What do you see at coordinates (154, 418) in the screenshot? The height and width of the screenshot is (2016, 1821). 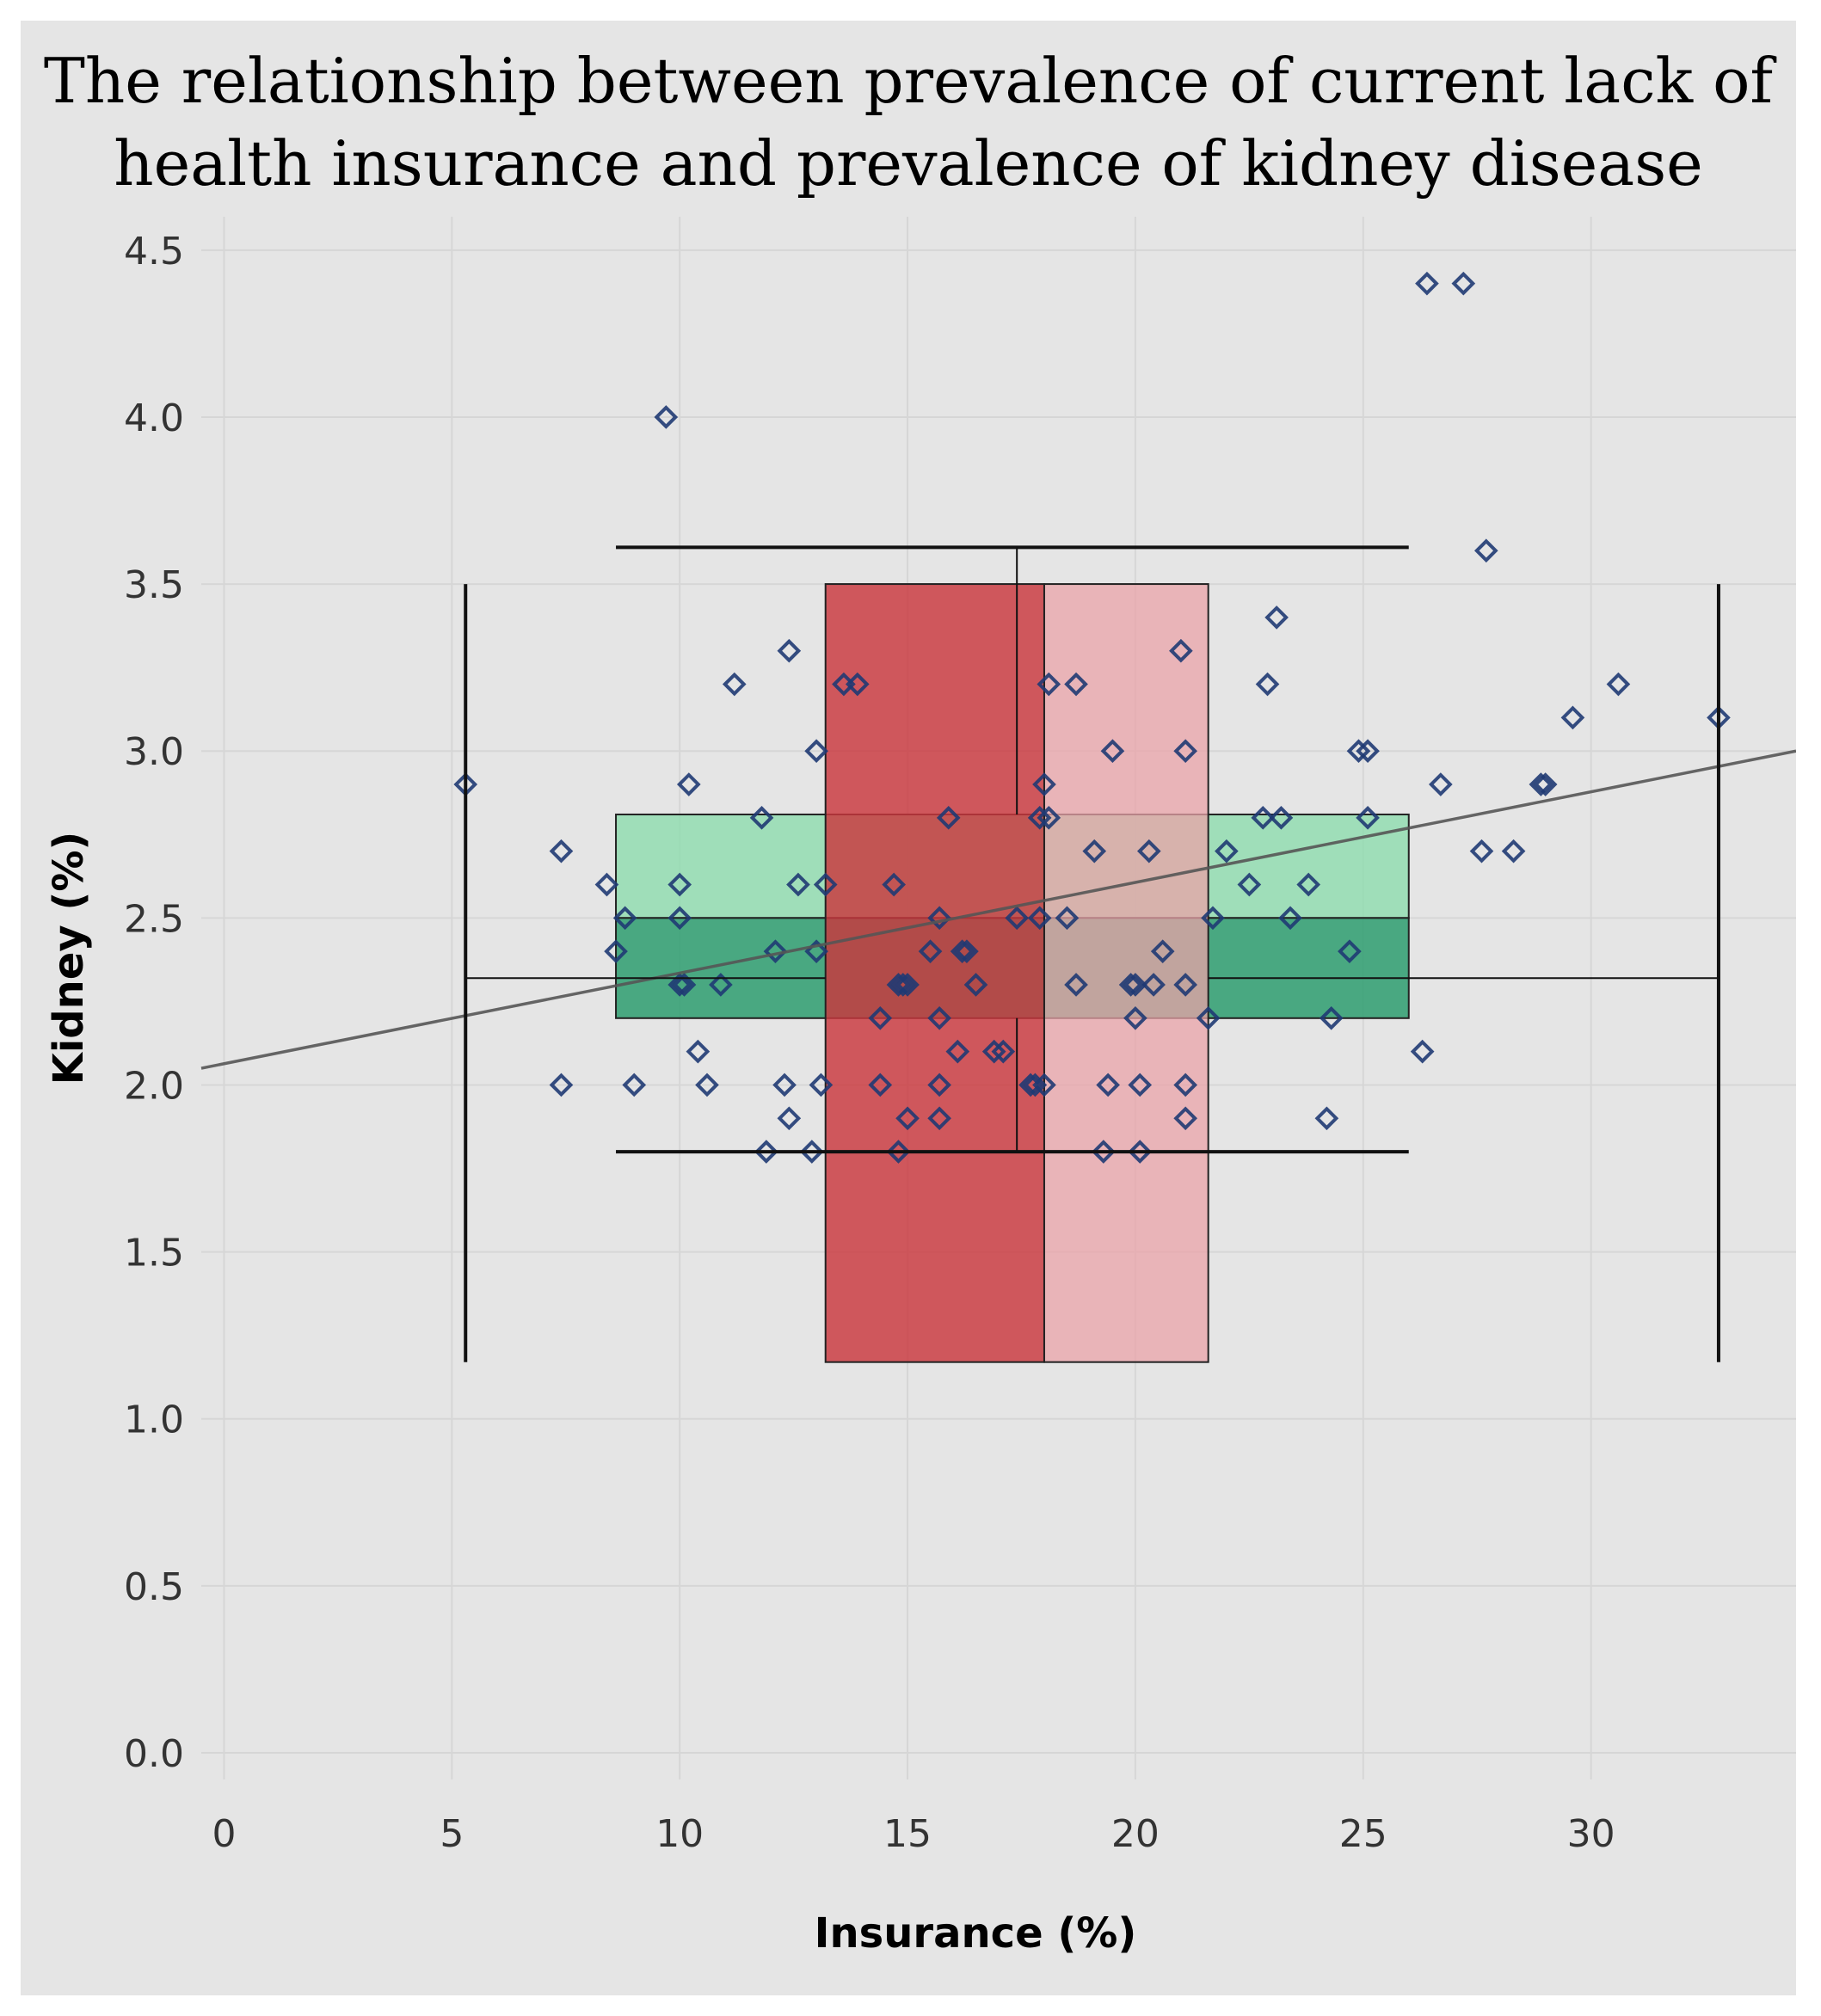 I see `y-tick-label: 4.0` at bounding box center [154, 418].